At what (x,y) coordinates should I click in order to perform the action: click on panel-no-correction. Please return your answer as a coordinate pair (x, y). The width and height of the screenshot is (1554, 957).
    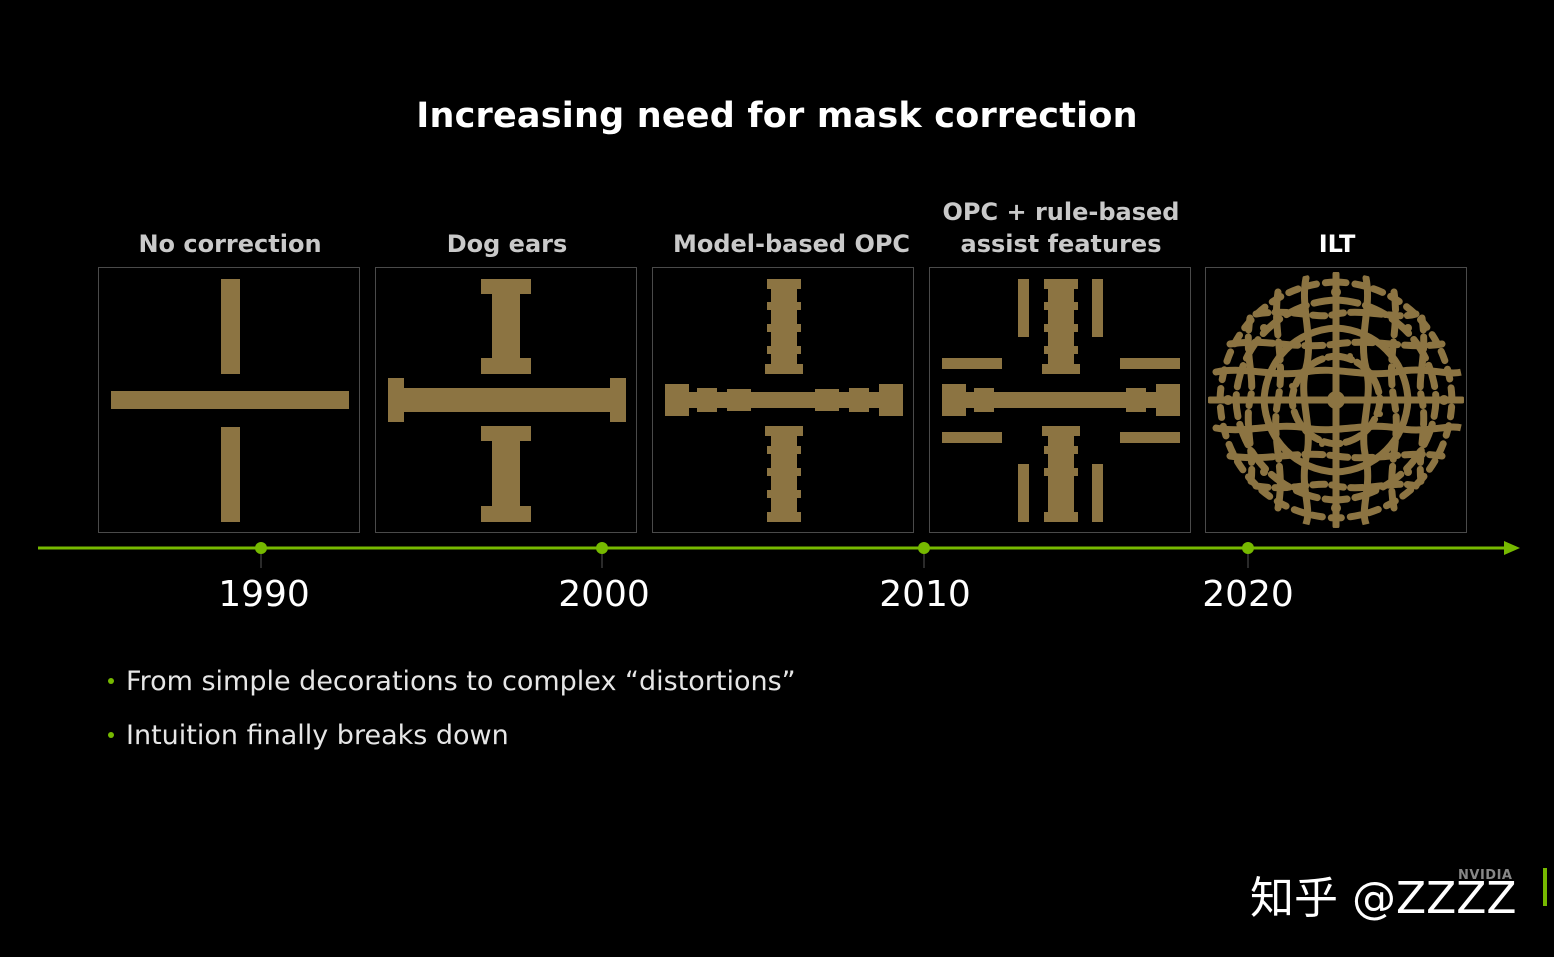
    Looking at the image, I should click on (229, 400).